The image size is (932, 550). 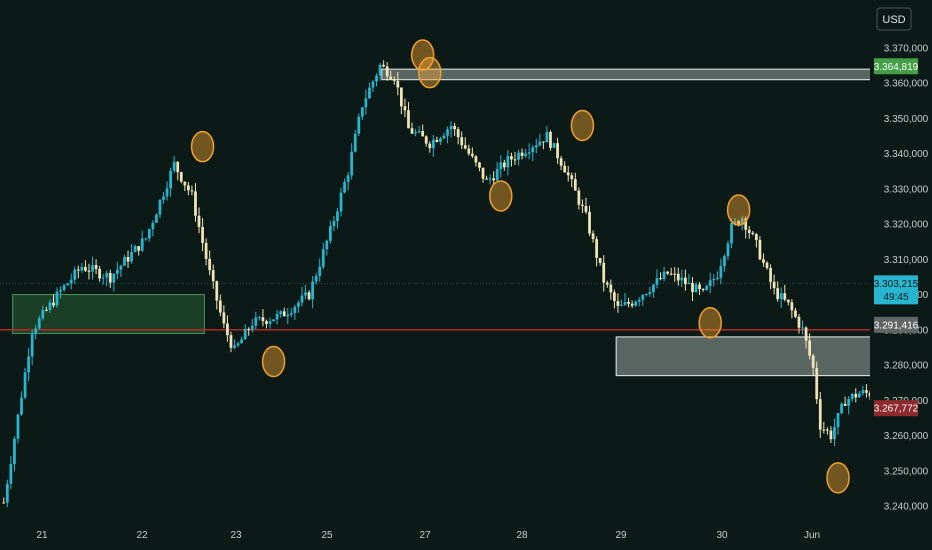 What do you see at coordinates (896, 408) in the screenshot?
I see `stop-price-badge: 3.267,772` at bounding box center [896, 408].